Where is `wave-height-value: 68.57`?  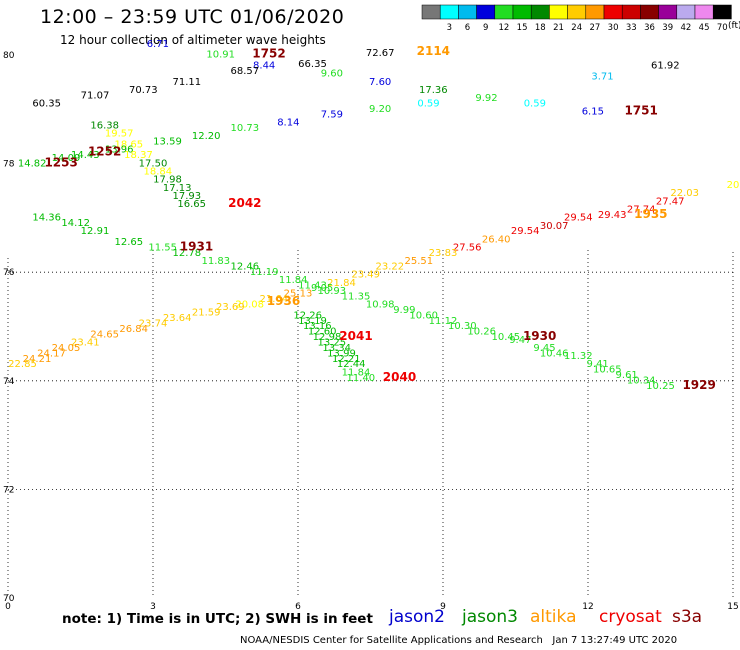 wave-height-value: 68.57 is located at coordinates (245, 71).